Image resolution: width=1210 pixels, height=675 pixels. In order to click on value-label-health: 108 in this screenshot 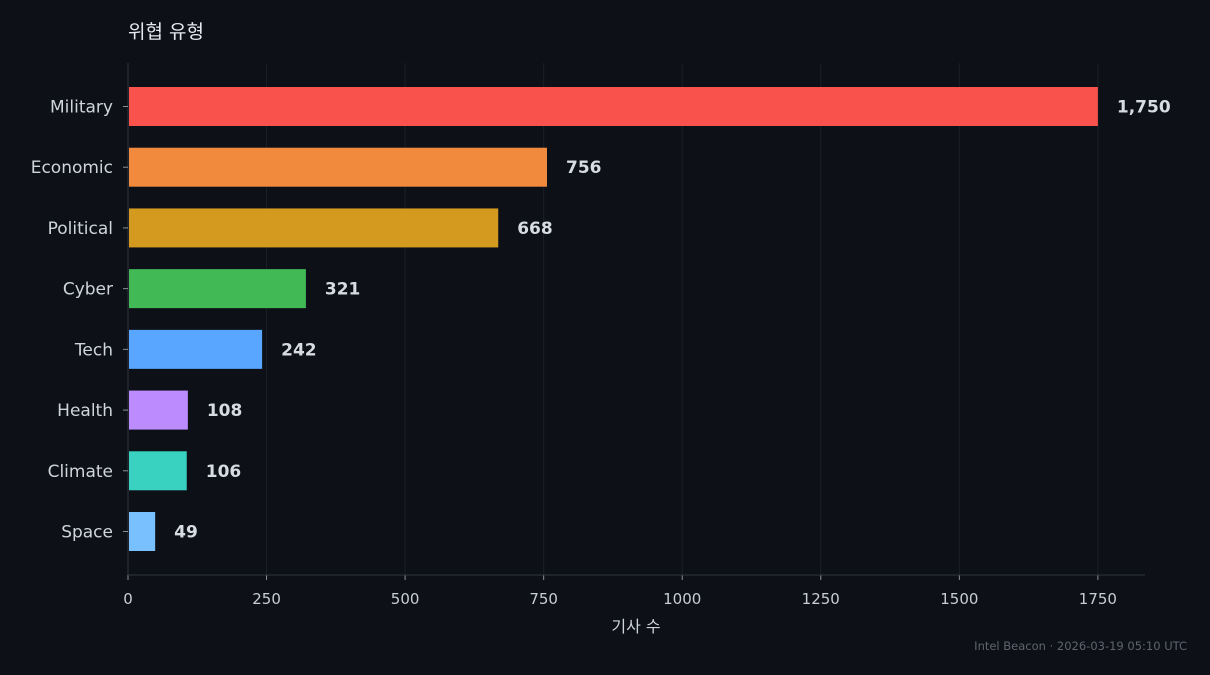, I will do `click(225, 411)`.